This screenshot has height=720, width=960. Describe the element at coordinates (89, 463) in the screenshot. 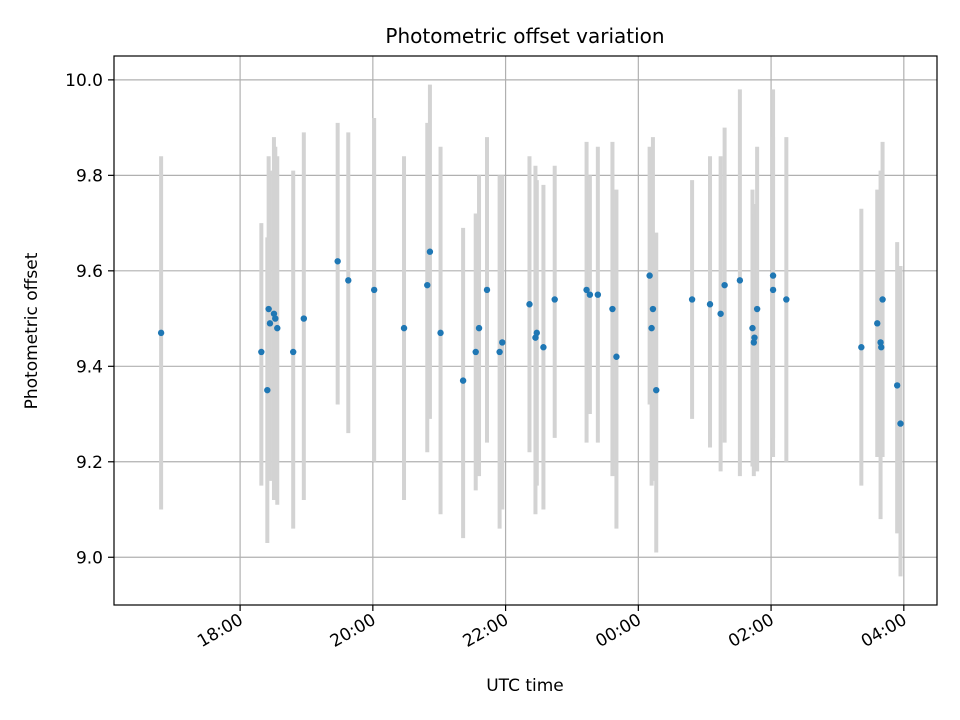

I see `y-tick-label: 9.2` at that location.